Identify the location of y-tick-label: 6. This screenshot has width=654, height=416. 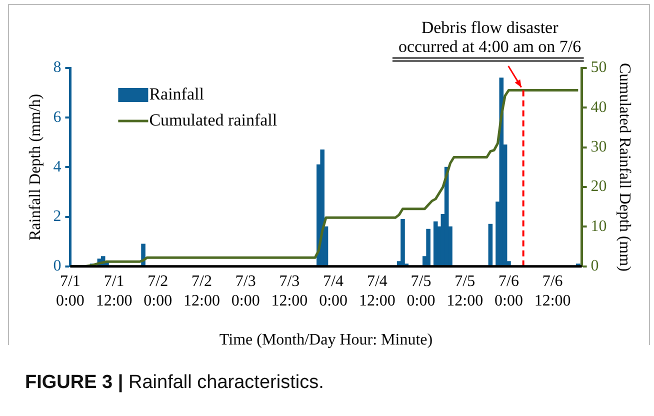
(57, 117).